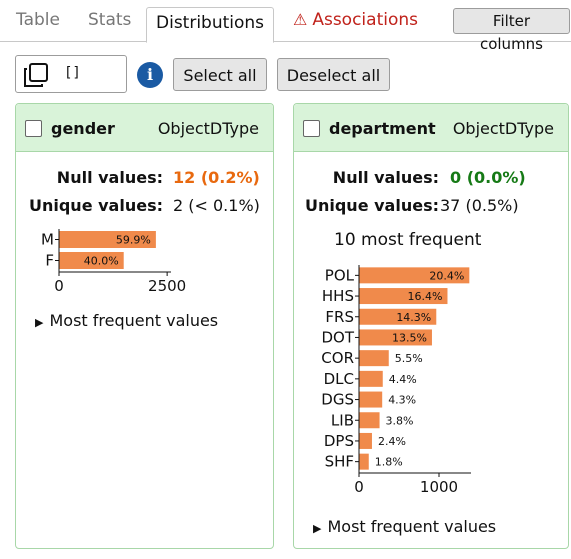  I want to click on category-label: FRS, so click(339, 317).